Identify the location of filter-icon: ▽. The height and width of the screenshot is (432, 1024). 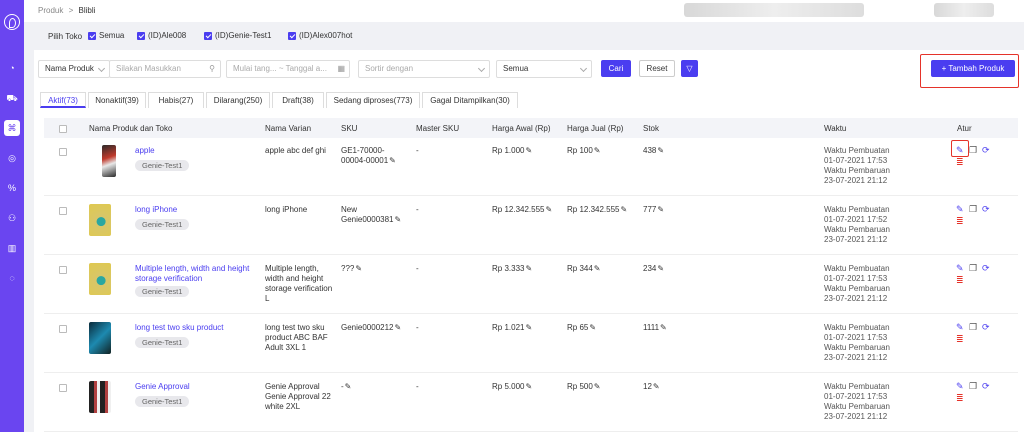
(689, 68).